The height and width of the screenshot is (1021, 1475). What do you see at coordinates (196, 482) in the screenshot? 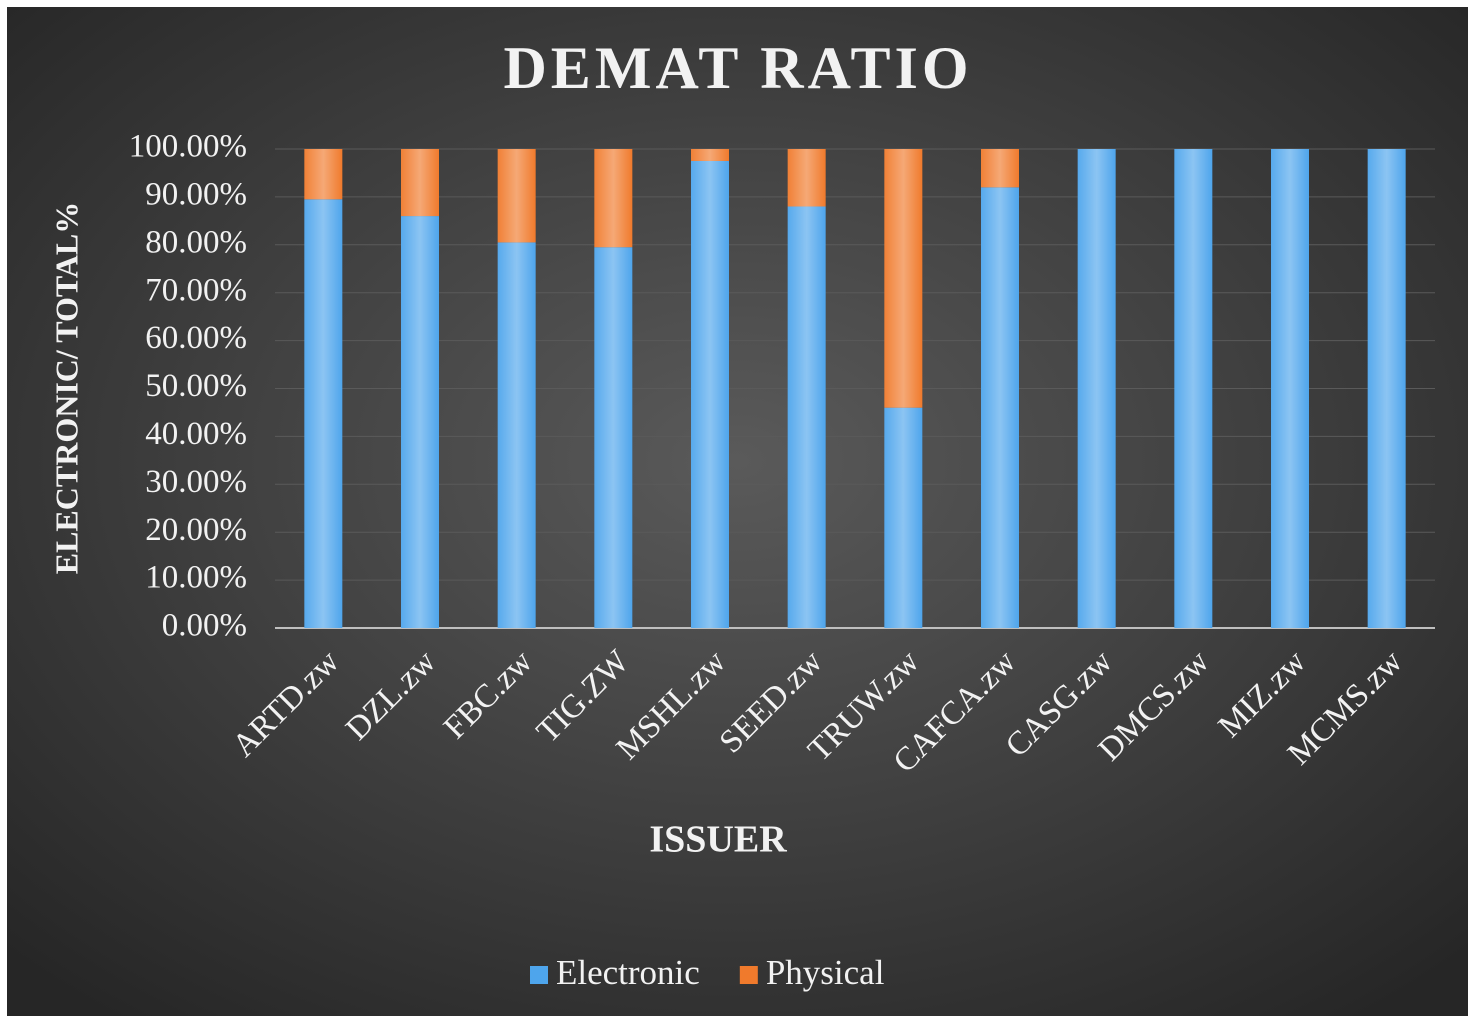
I see `y-tick-label: 30.00%` at bounding box center [196, 482].